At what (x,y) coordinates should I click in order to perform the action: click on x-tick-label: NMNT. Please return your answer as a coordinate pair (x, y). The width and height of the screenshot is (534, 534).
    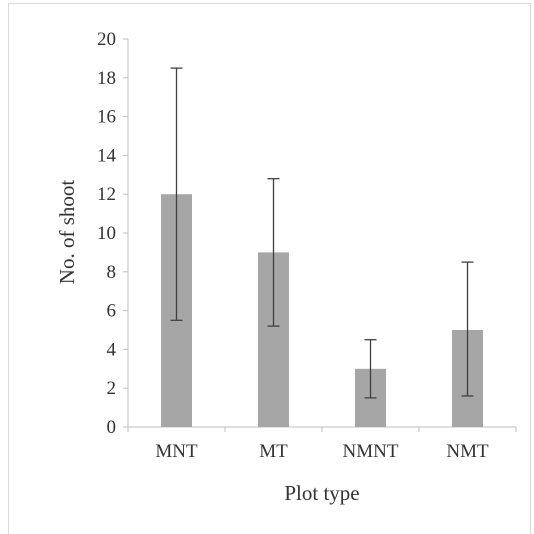
    Looking at the image, I should click on (371, 451).